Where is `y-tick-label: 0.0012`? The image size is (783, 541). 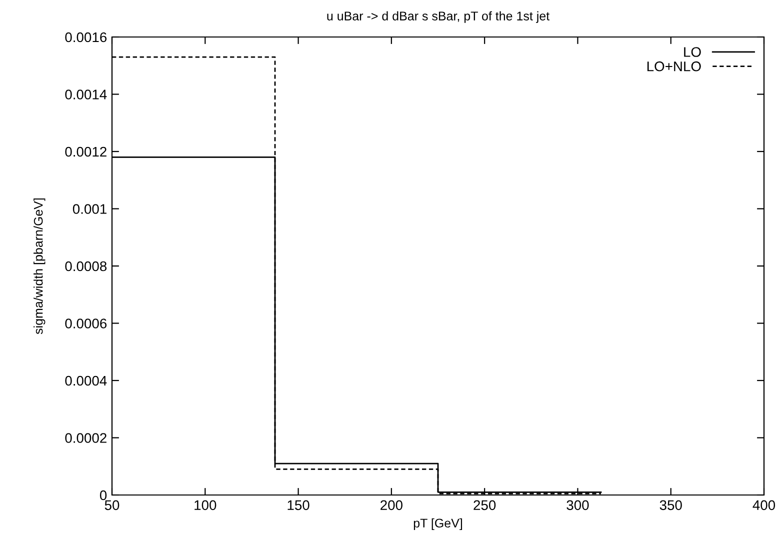
y-tick-label: 0.0012 is located at coordinates (85, 151).